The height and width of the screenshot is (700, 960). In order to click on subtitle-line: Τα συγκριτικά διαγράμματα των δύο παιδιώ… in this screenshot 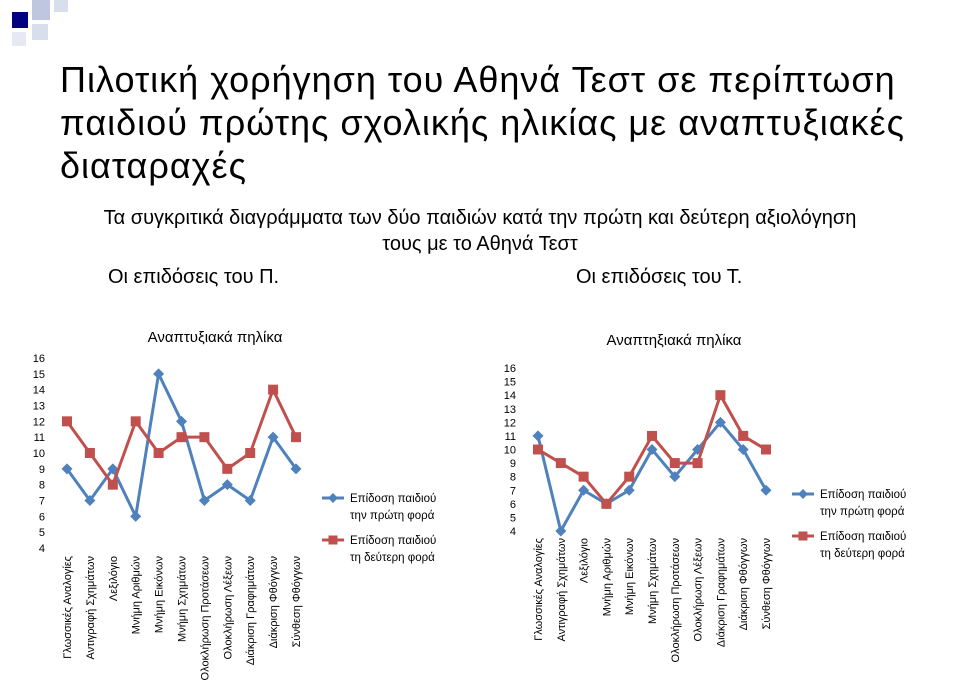, I will do `click(480, 218)`.